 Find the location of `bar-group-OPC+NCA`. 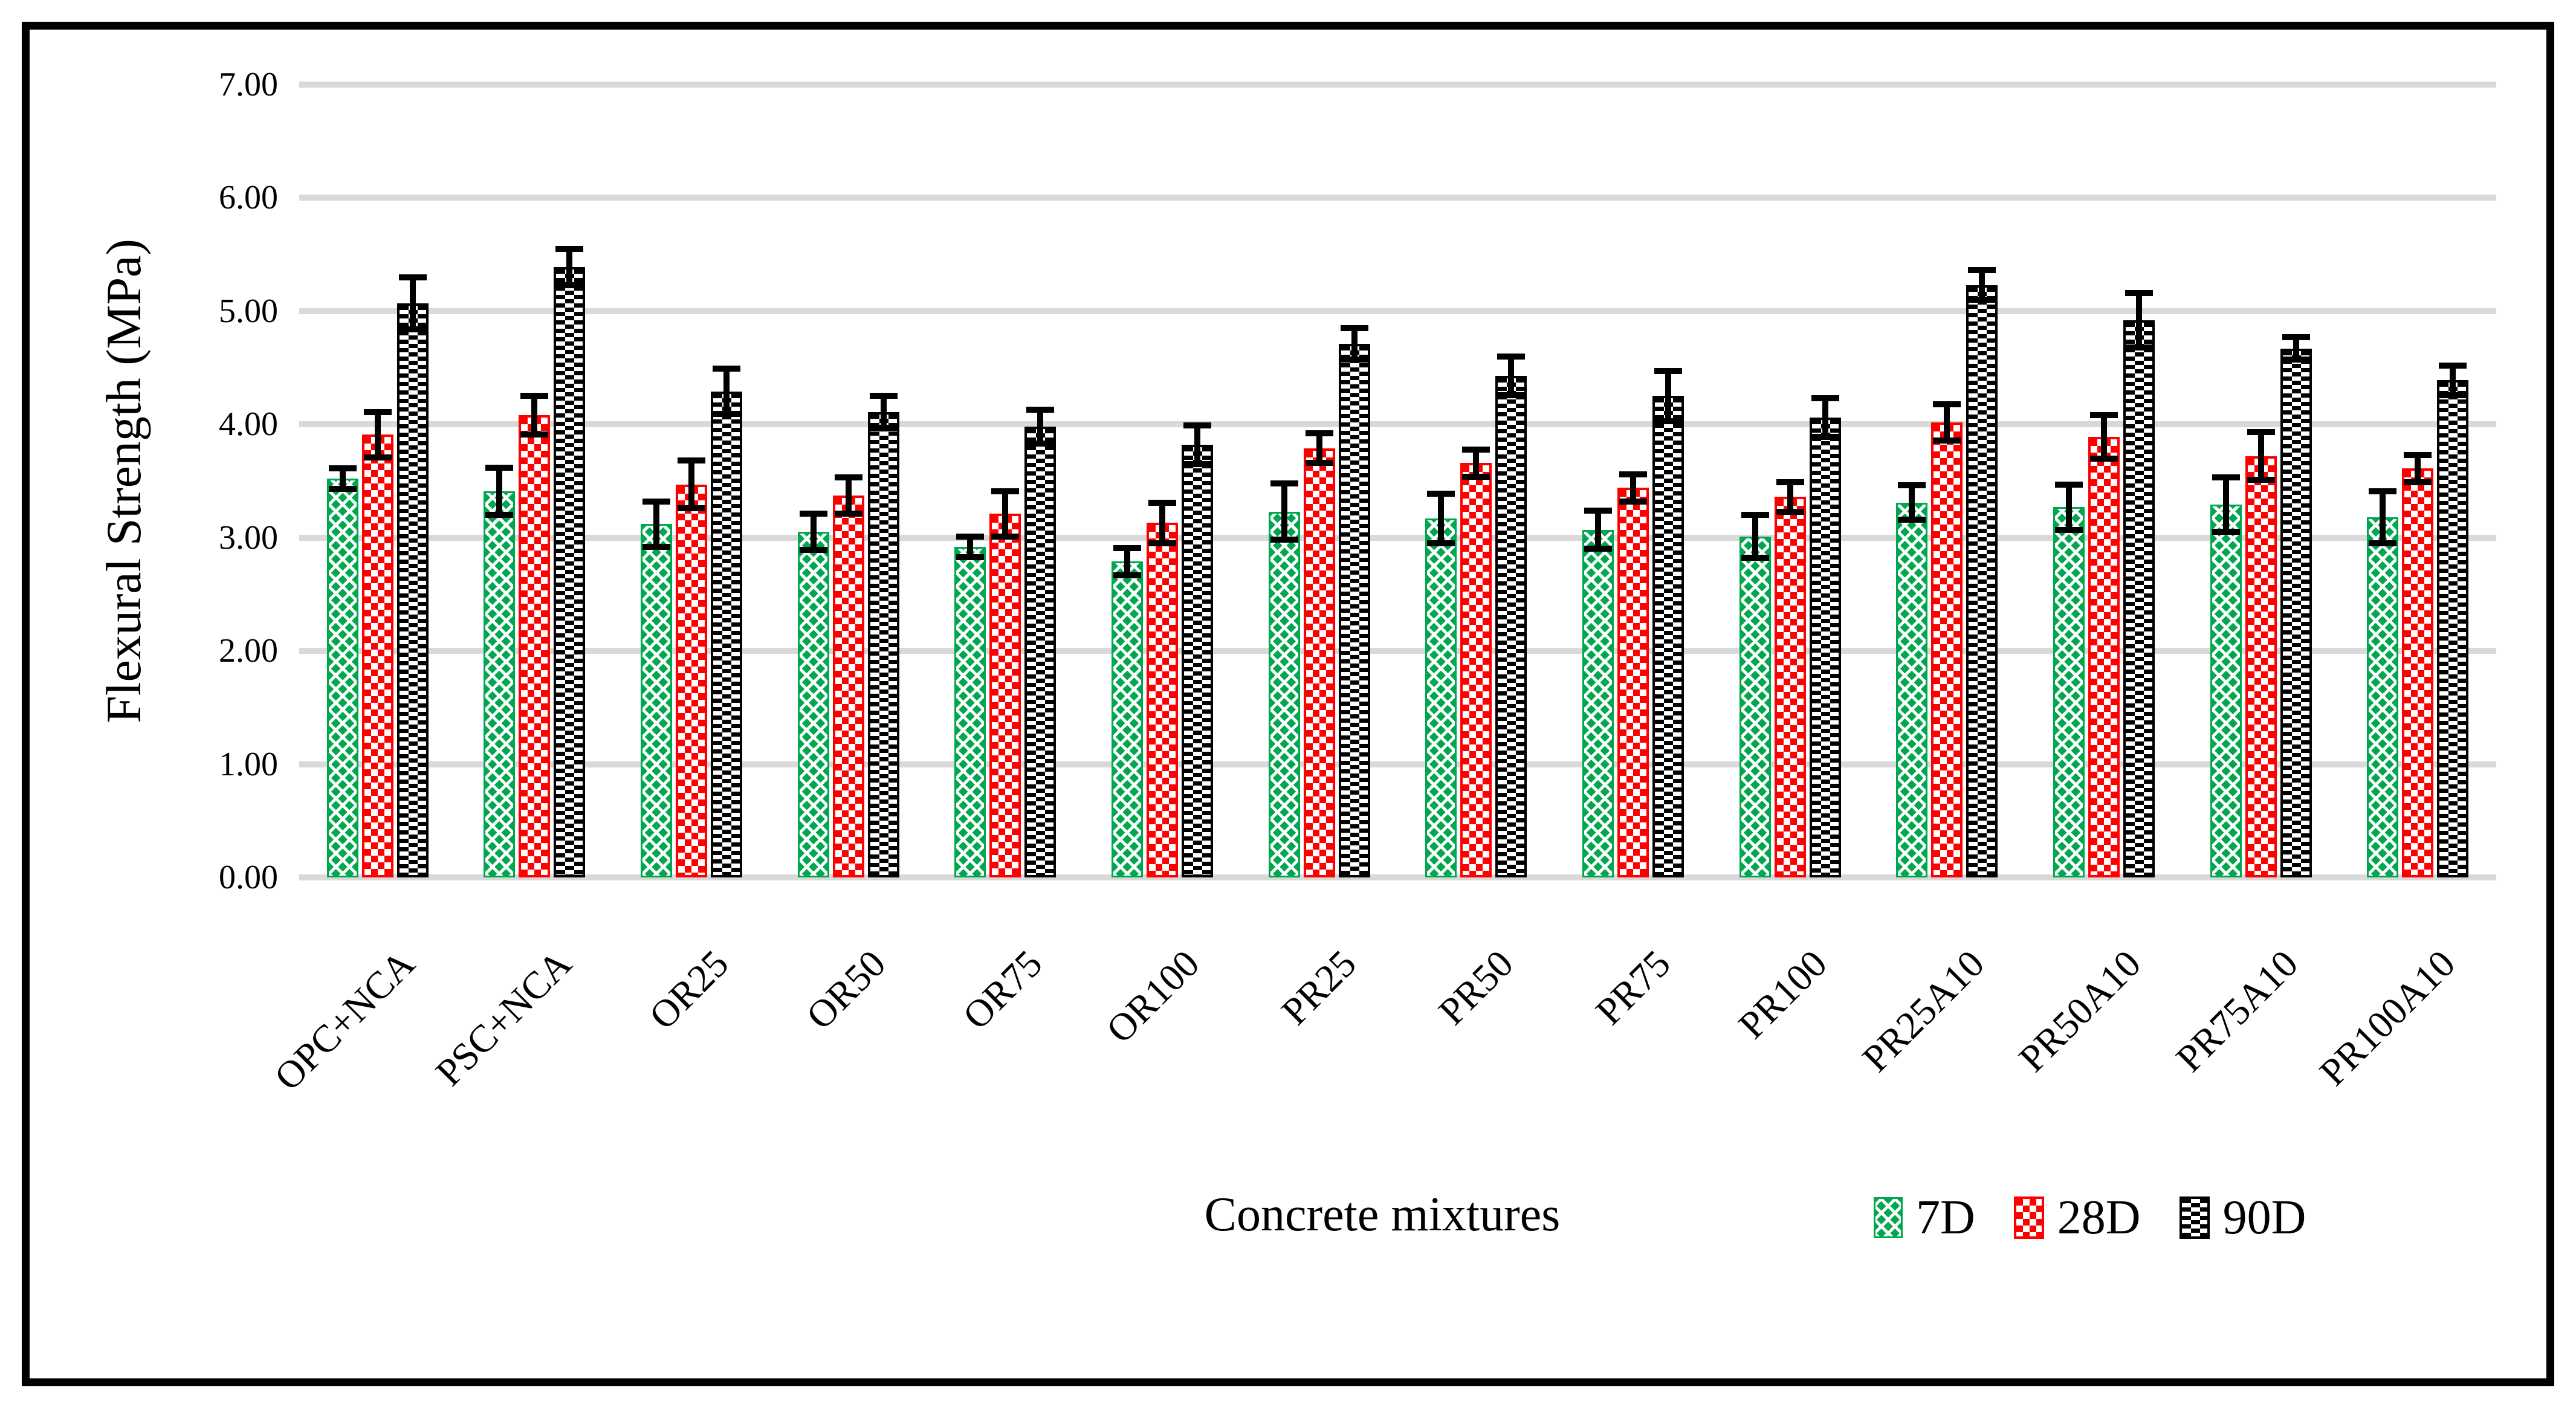

bar-group-OPC+NCA is located at coordinates (377, 481).